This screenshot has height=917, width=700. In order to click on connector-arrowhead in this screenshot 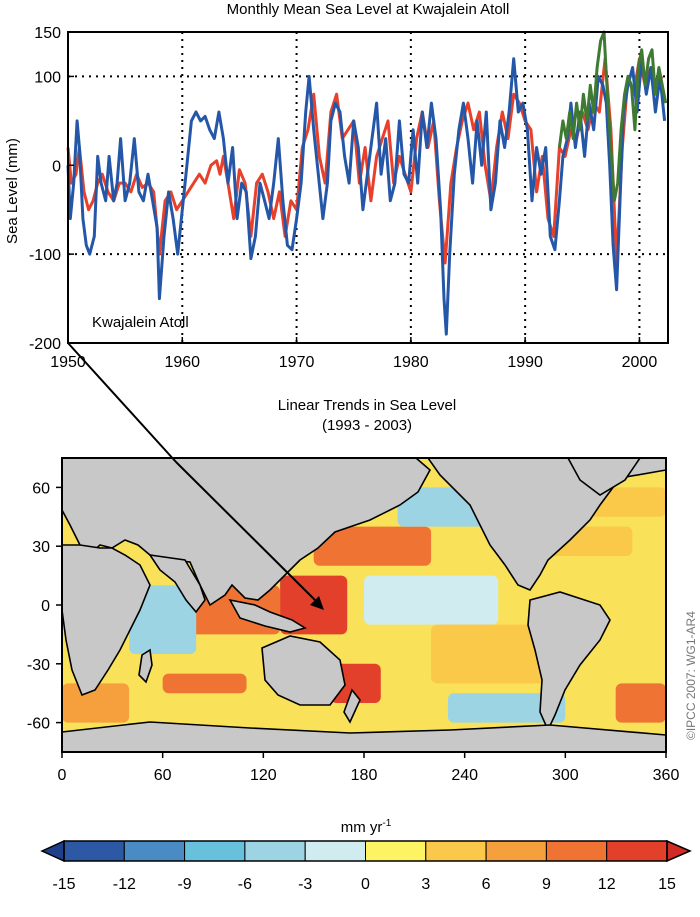, I will do `click(317, 603)`.